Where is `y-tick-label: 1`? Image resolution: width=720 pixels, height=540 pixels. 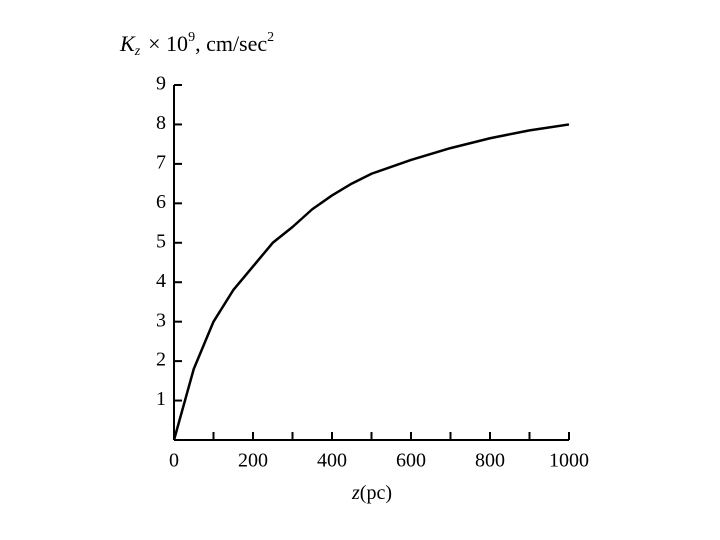
y-tick-label: 1 is located at coordinates (161, 399).